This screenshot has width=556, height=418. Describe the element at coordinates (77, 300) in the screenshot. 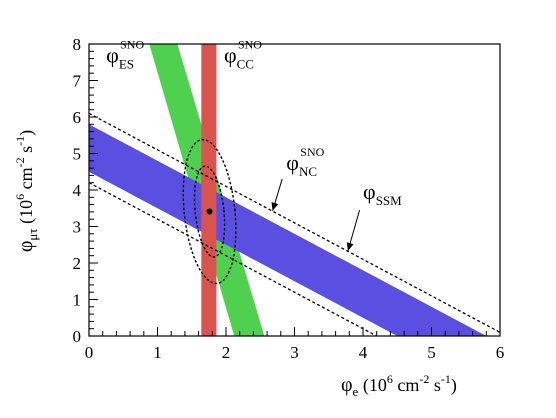

I see `y-tick-label: 1` at that location.